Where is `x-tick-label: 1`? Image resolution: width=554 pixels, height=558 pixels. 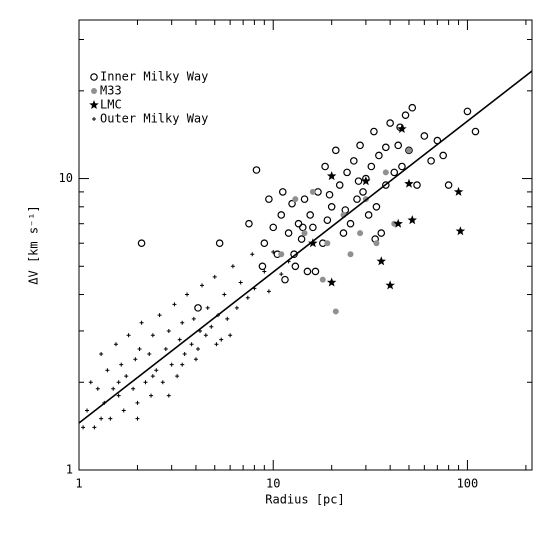 x-tick-label: 1 is located at coordinates (78, 484).